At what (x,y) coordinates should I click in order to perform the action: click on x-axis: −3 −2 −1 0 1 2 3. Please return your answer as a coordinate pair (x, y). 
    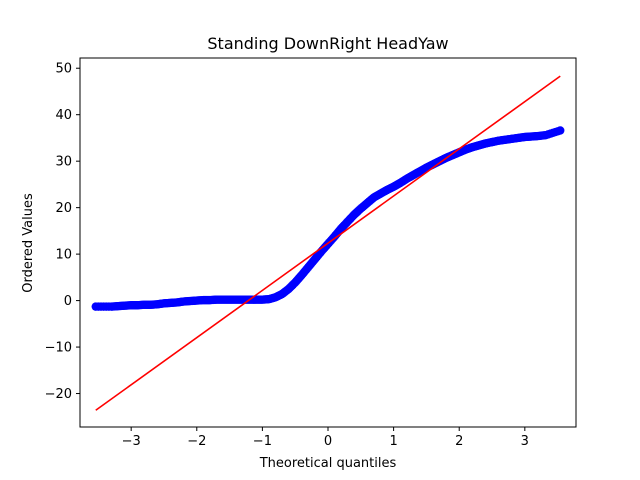
    Looking at the image, I should click on (325, 438).